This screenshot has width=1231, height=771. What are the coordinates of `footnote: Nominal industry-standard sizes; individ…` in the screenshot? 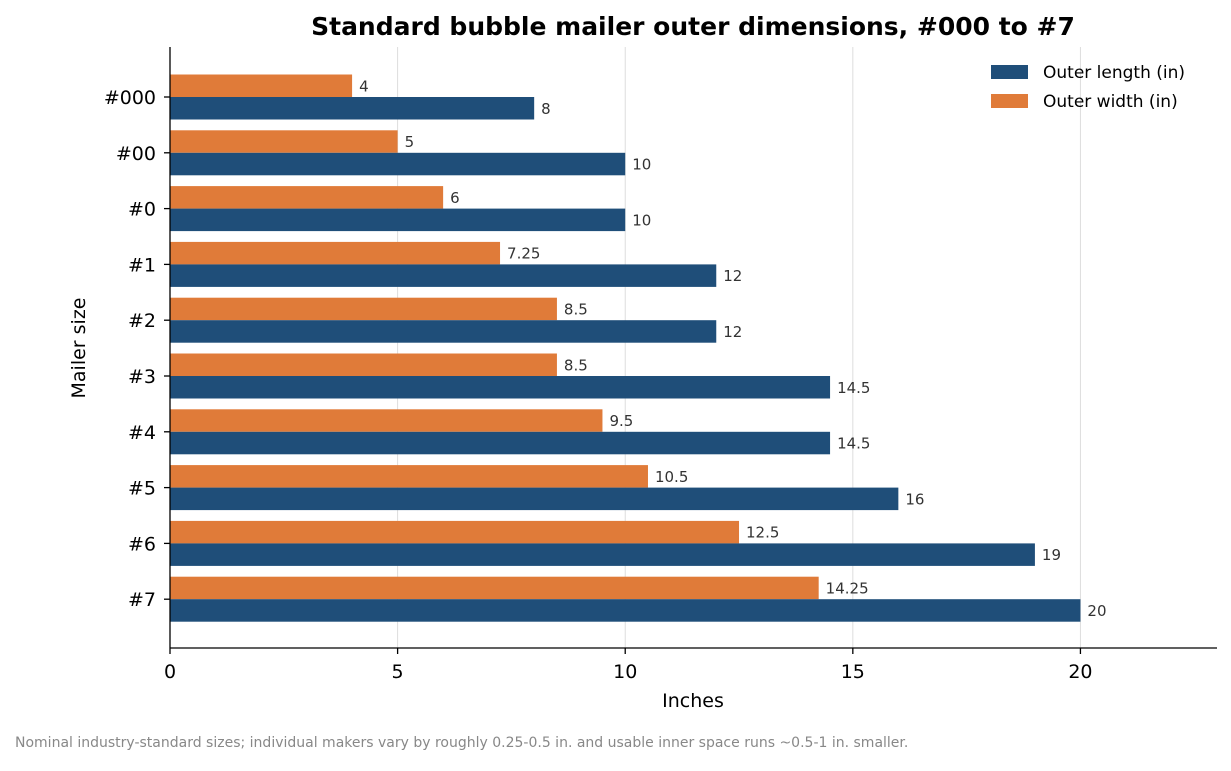 It's located at (462, 743).